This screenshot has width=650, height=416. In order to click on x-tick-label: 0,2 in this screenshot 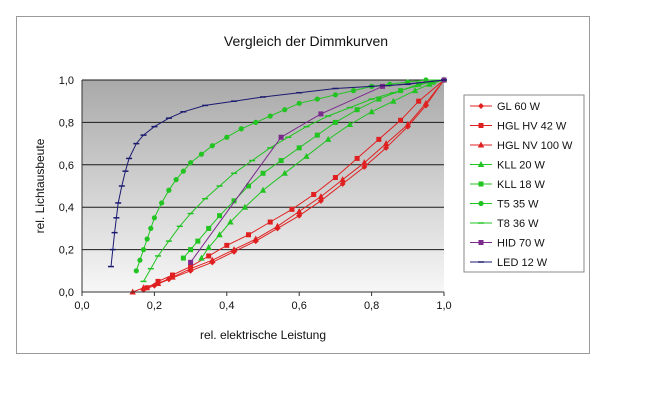, I will do `click(154, 306)`.